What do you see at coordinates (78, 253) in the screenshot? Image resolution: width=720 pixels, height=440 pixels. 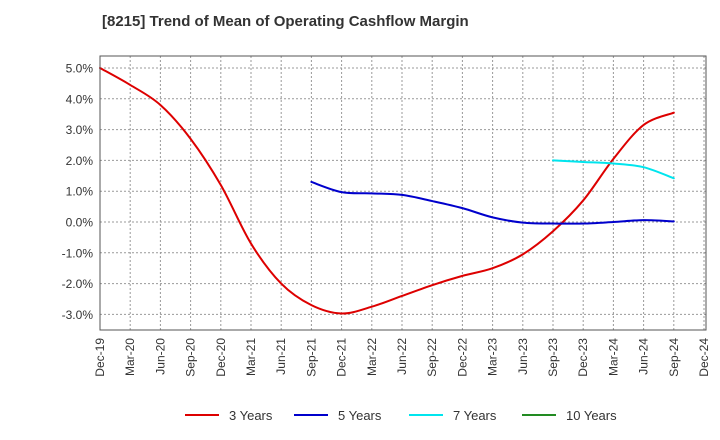 I see `y-tick-label: -1.0%` at bounding box center [78, 253].